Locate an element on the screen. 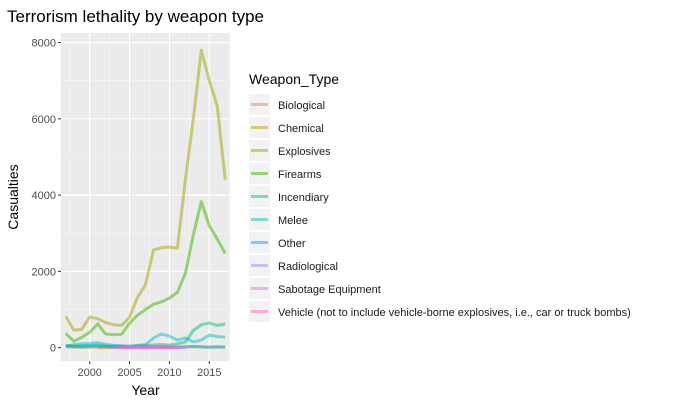 Image resolution: width=685 pixels, height=406 pixels. legend-label: Chemical is located at coordinates (301, 129).